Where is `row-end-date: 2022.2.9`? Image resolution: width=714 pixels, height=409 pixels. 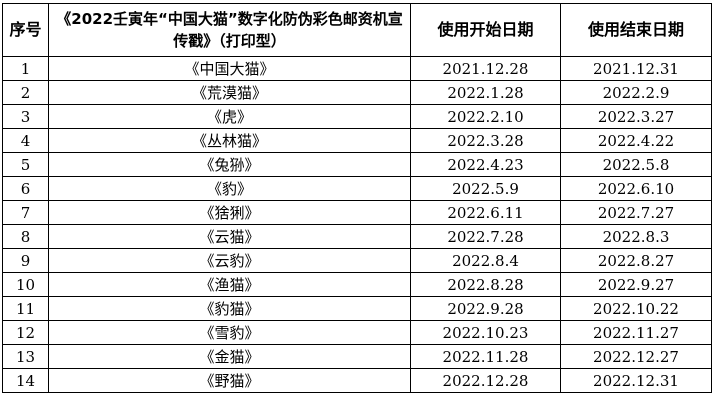 row-end-date: 2022.2.9 is located at coordinates (636, 92).